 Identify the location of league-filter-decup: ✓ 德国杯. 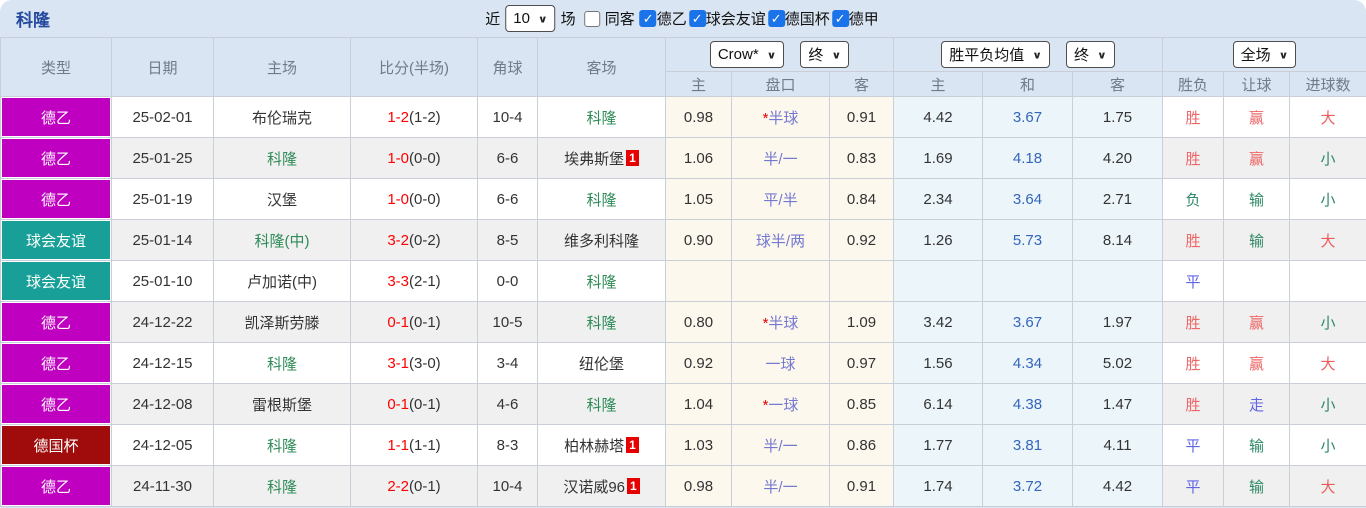
(798, 18).